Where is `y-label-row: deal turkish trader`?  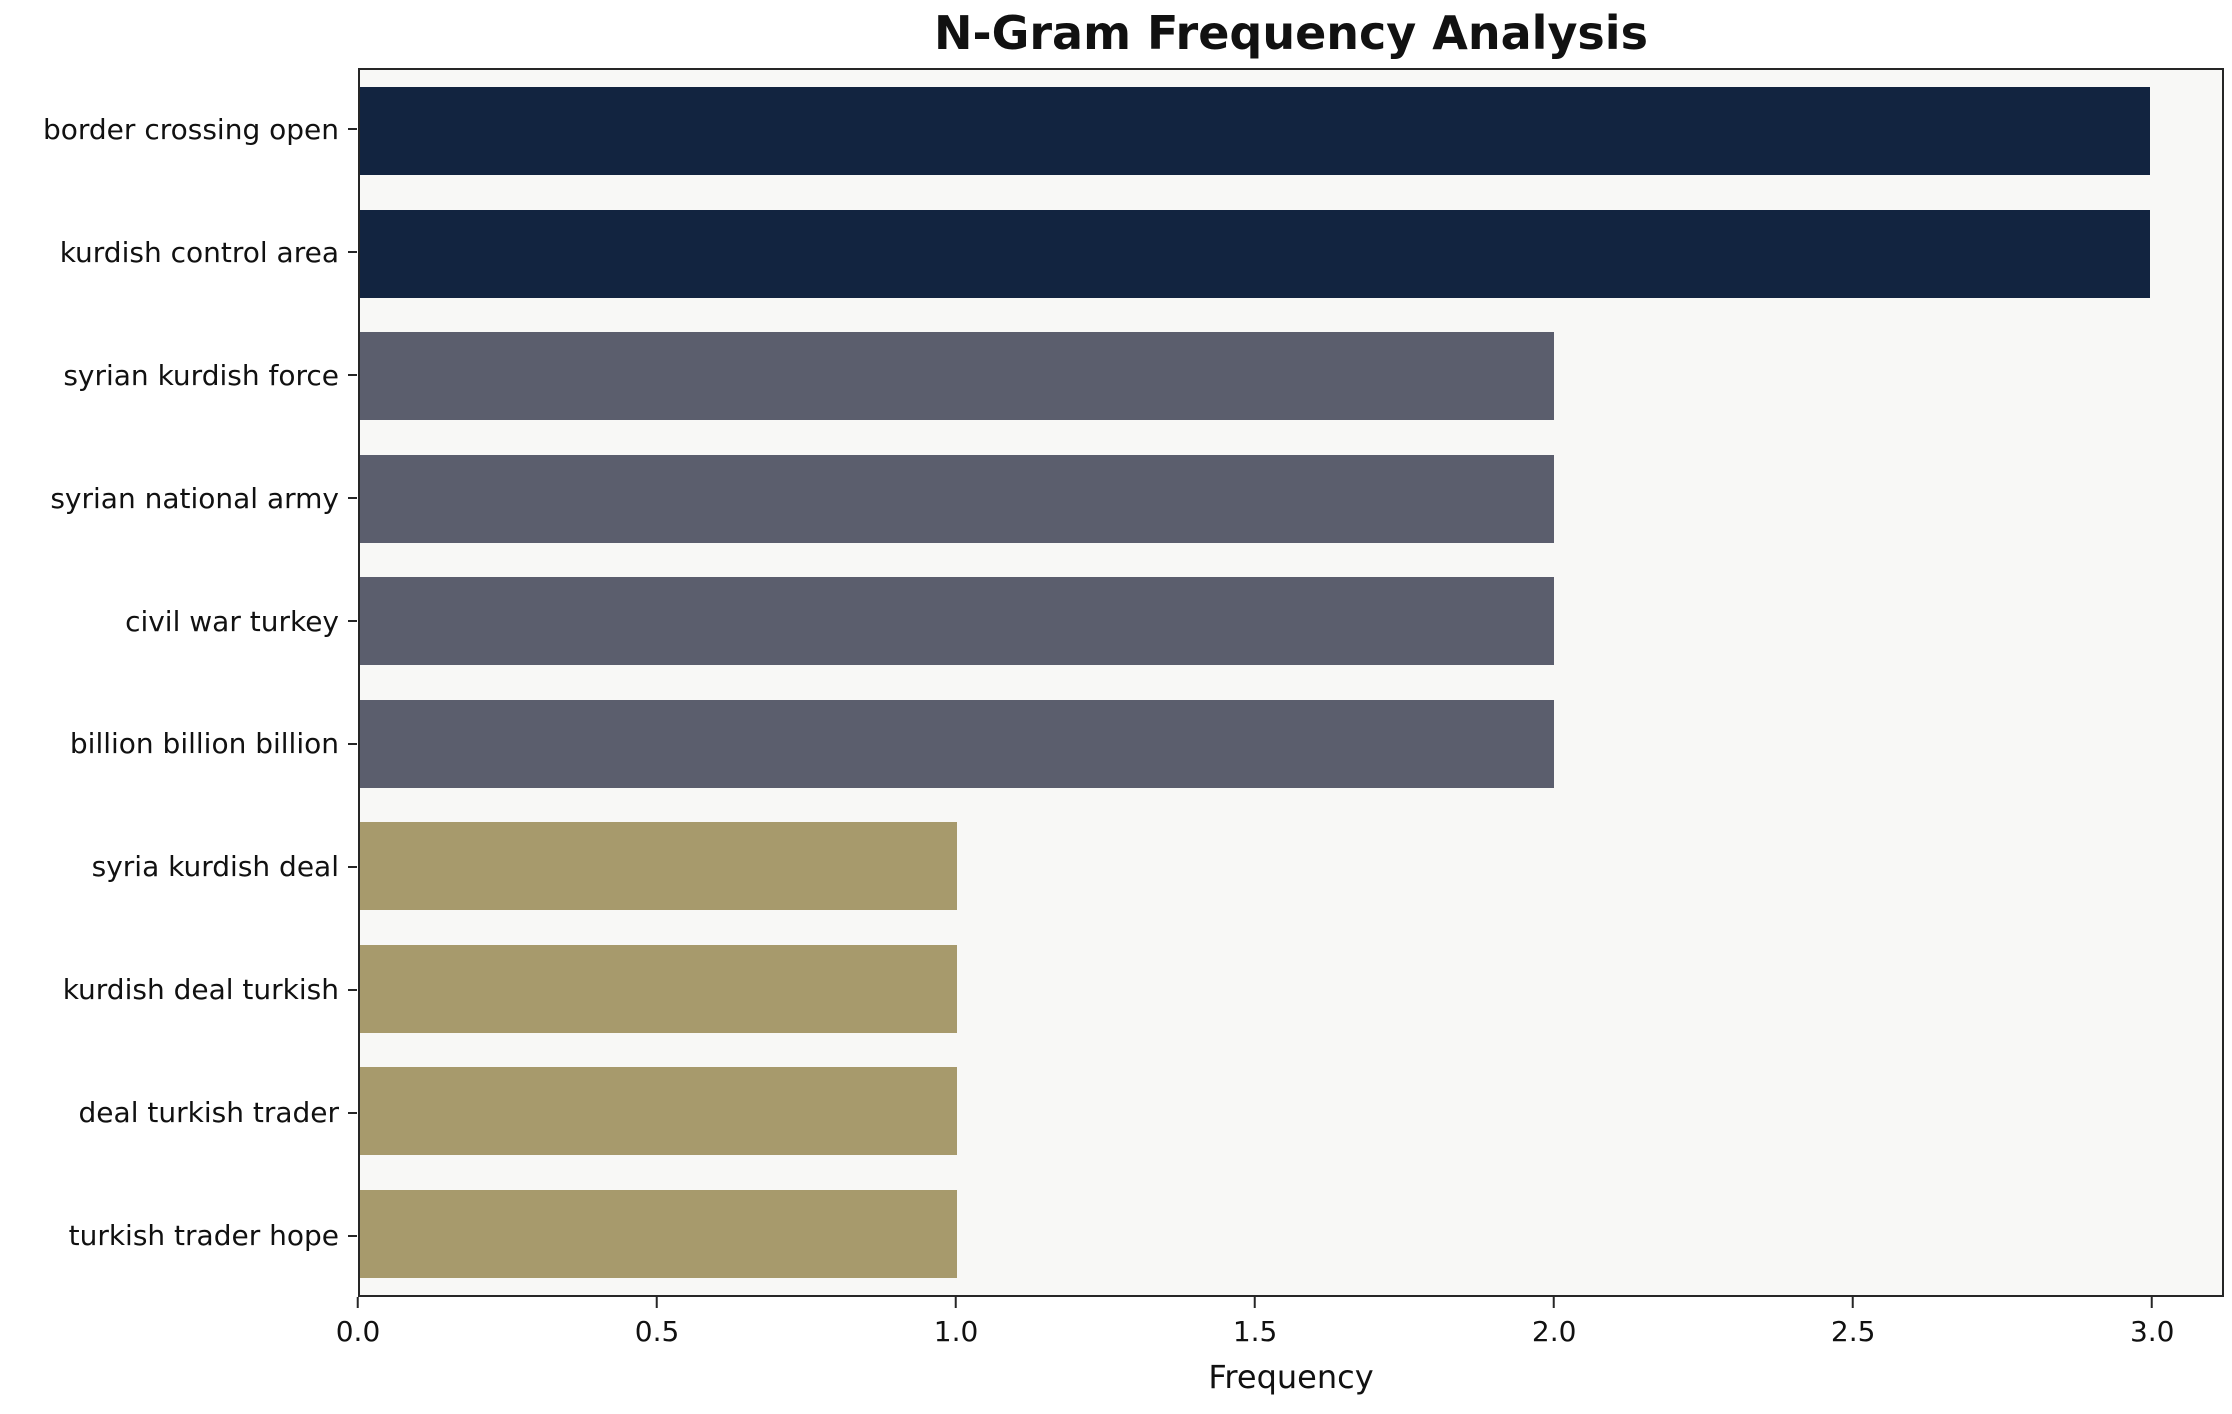
y-label-row: deal turkish trader is located at coordinates (178, 1112).